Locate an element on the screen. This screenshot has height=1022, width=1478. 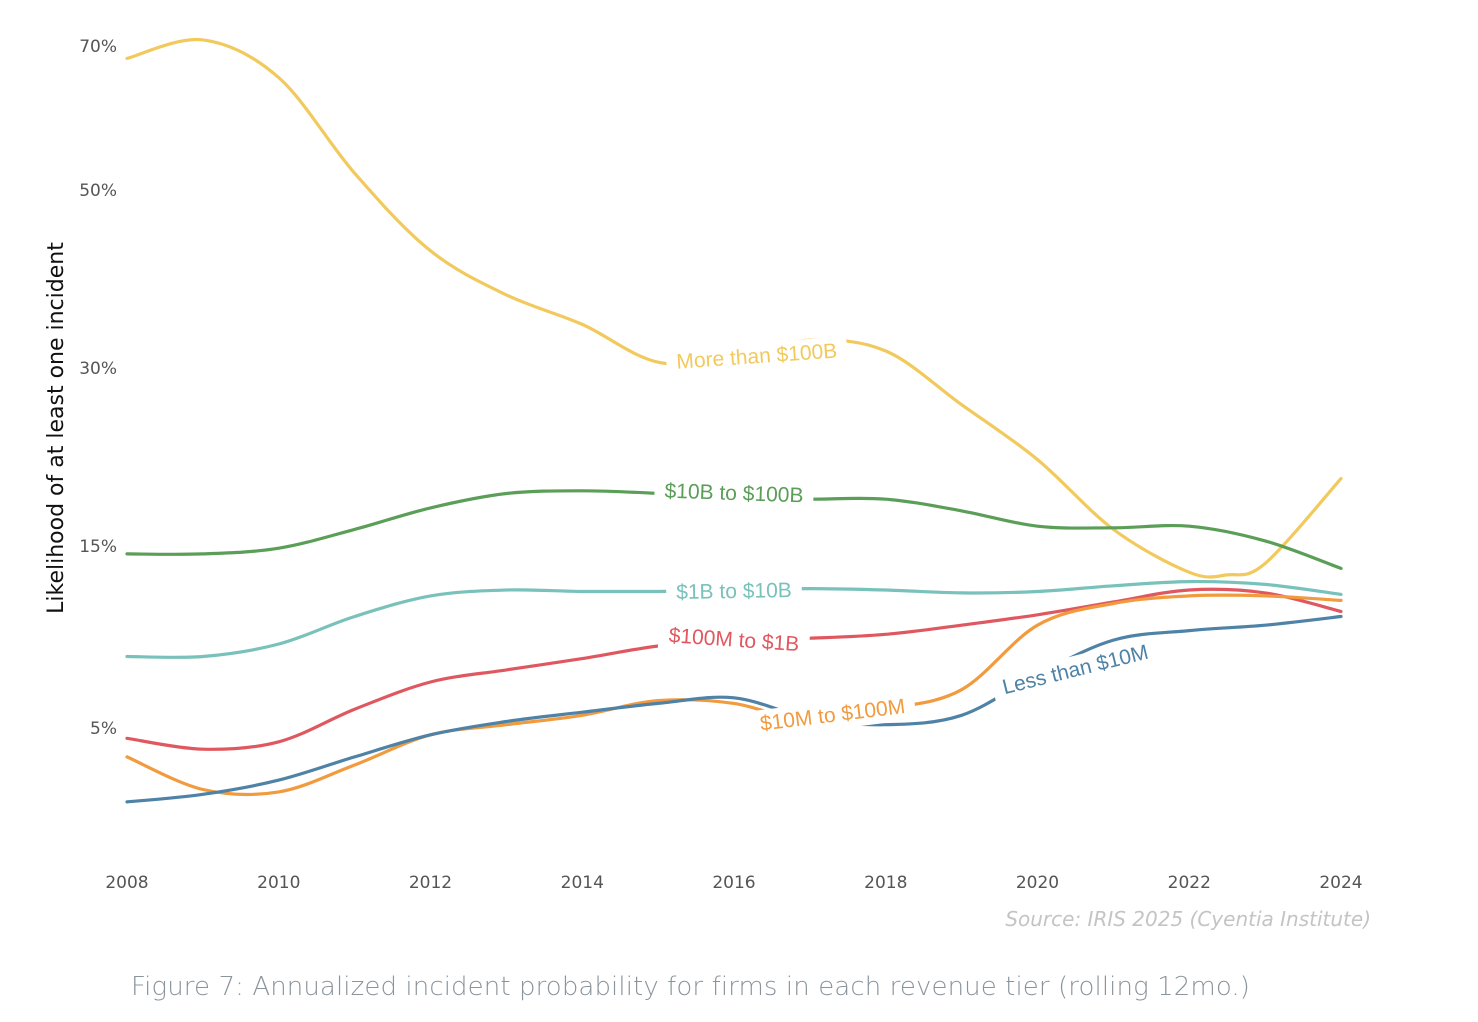
source-note: Source: IRIS 2025 (Cyentia Institute) is located at coordinates (1188, 919).